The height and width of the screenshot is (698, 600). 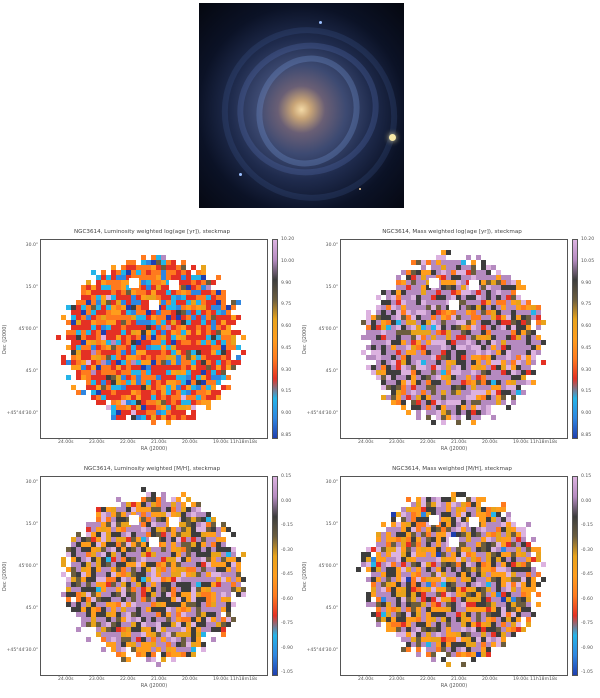 I want to click on colorbar-tick-label: -0.90, so click(x=587, y=648).